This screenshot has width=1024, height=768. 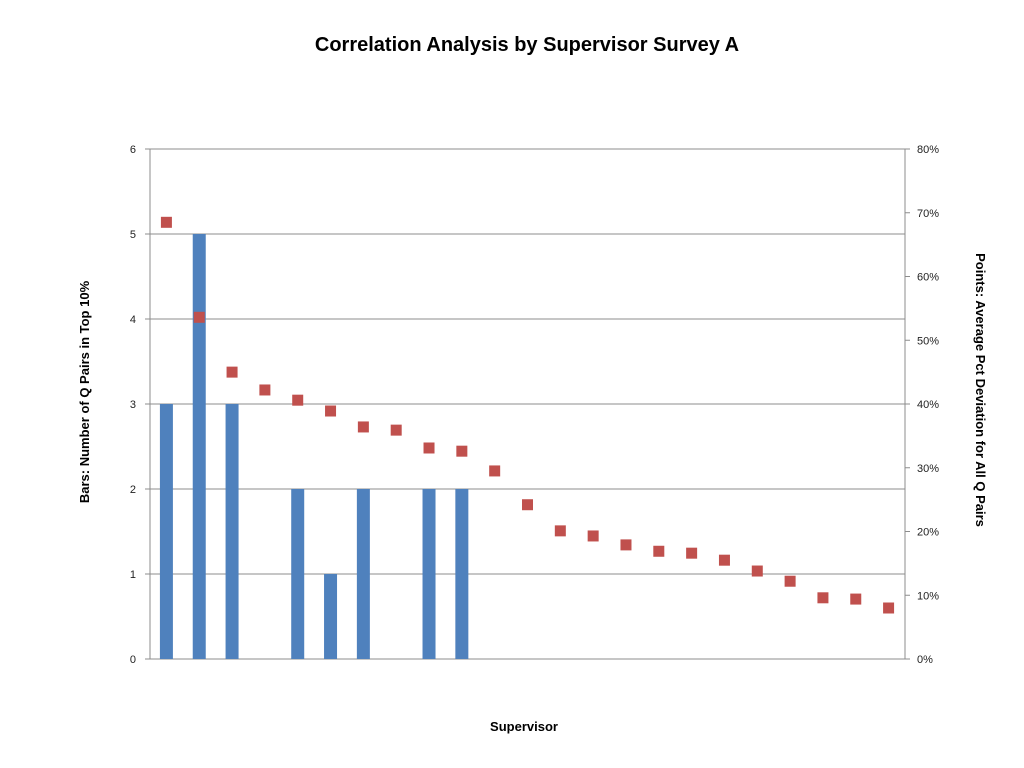 I want to click on left-tick-label: 3, so click(x=133, y=405).